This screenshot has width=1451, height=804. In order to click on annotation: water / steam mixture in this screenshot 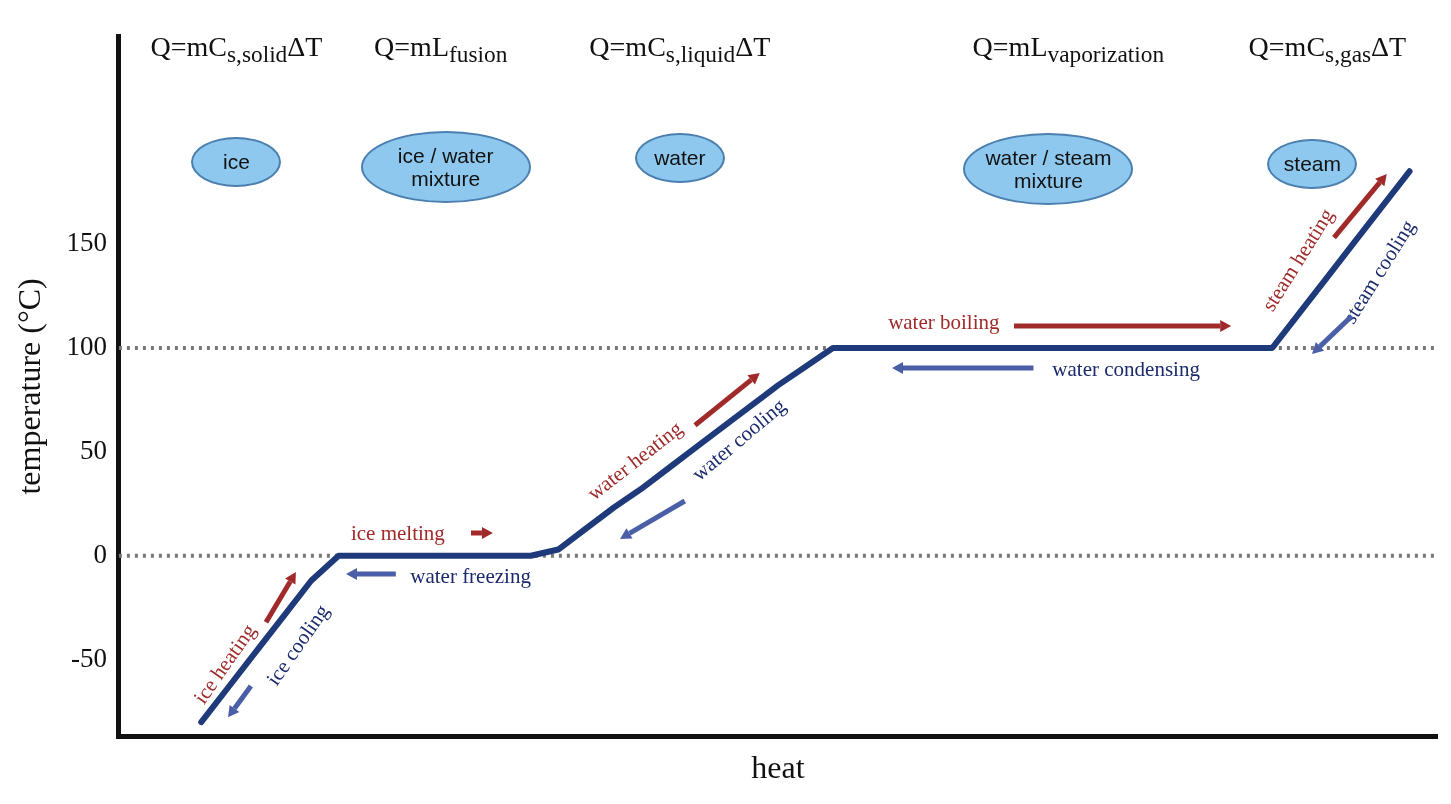, I will do `click(1048, 169)`.